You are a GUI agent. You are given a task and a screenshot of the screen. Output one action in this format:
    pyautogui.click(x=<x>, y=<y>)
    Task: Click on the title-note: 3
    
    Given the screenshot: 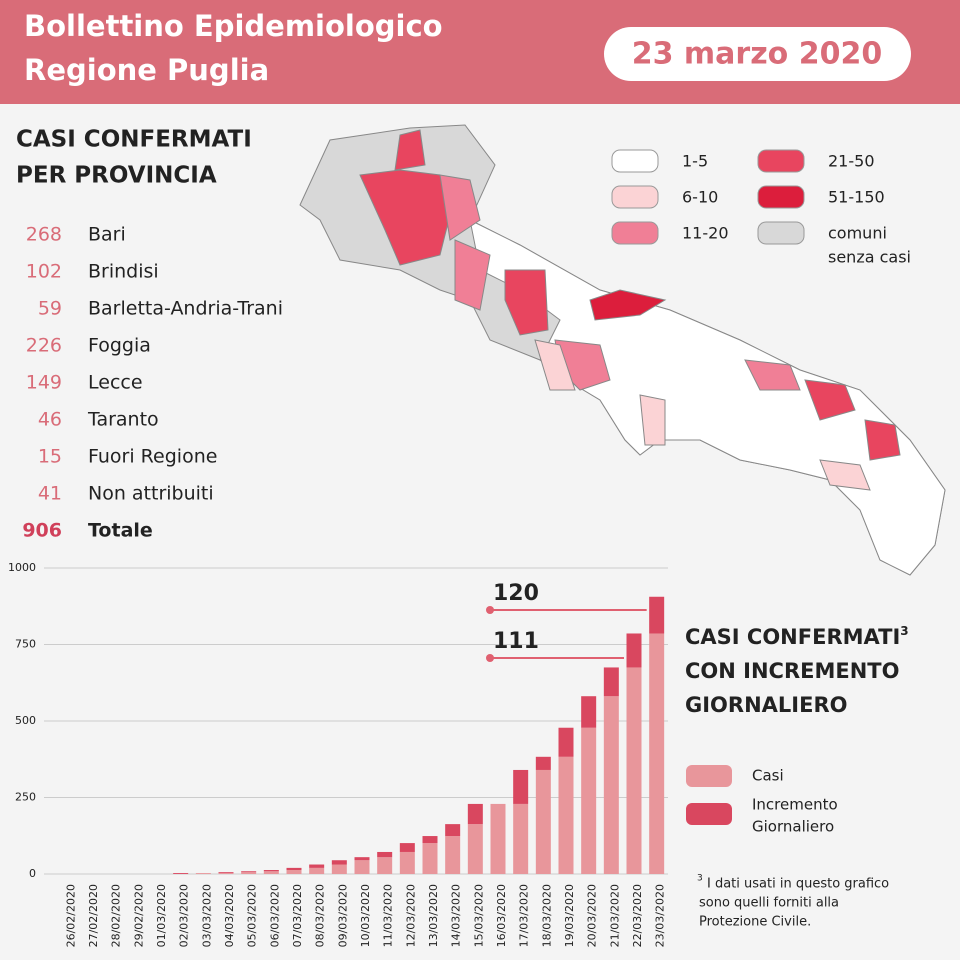 What is the action you would take?
    pyautogui.click(x=904, y=631)
    